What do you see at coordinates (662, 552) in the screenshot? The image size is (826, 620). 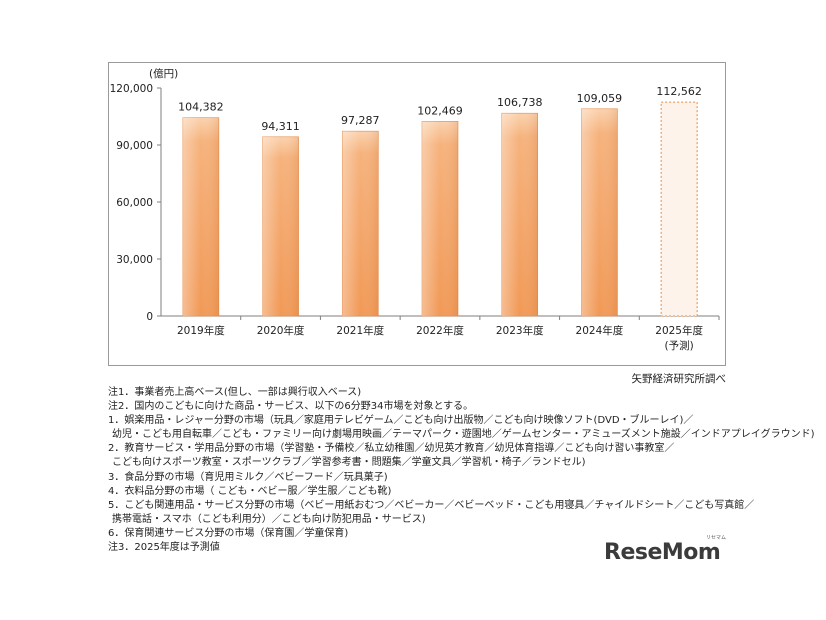 I see `resemom-logo: ReseMom` at bounding box center [662, 552].